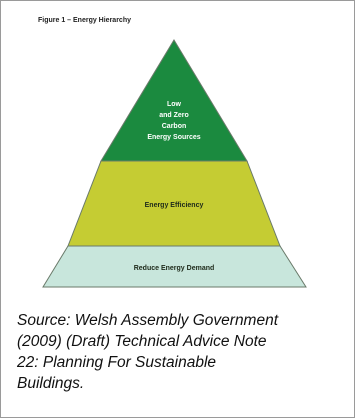 The height and width of the screenshot is (419, 356). Describe the element at coordinates (84, 20) in the screenshot. I see `figure-label: Figure 1 – Energy Hierarchy` at that location.